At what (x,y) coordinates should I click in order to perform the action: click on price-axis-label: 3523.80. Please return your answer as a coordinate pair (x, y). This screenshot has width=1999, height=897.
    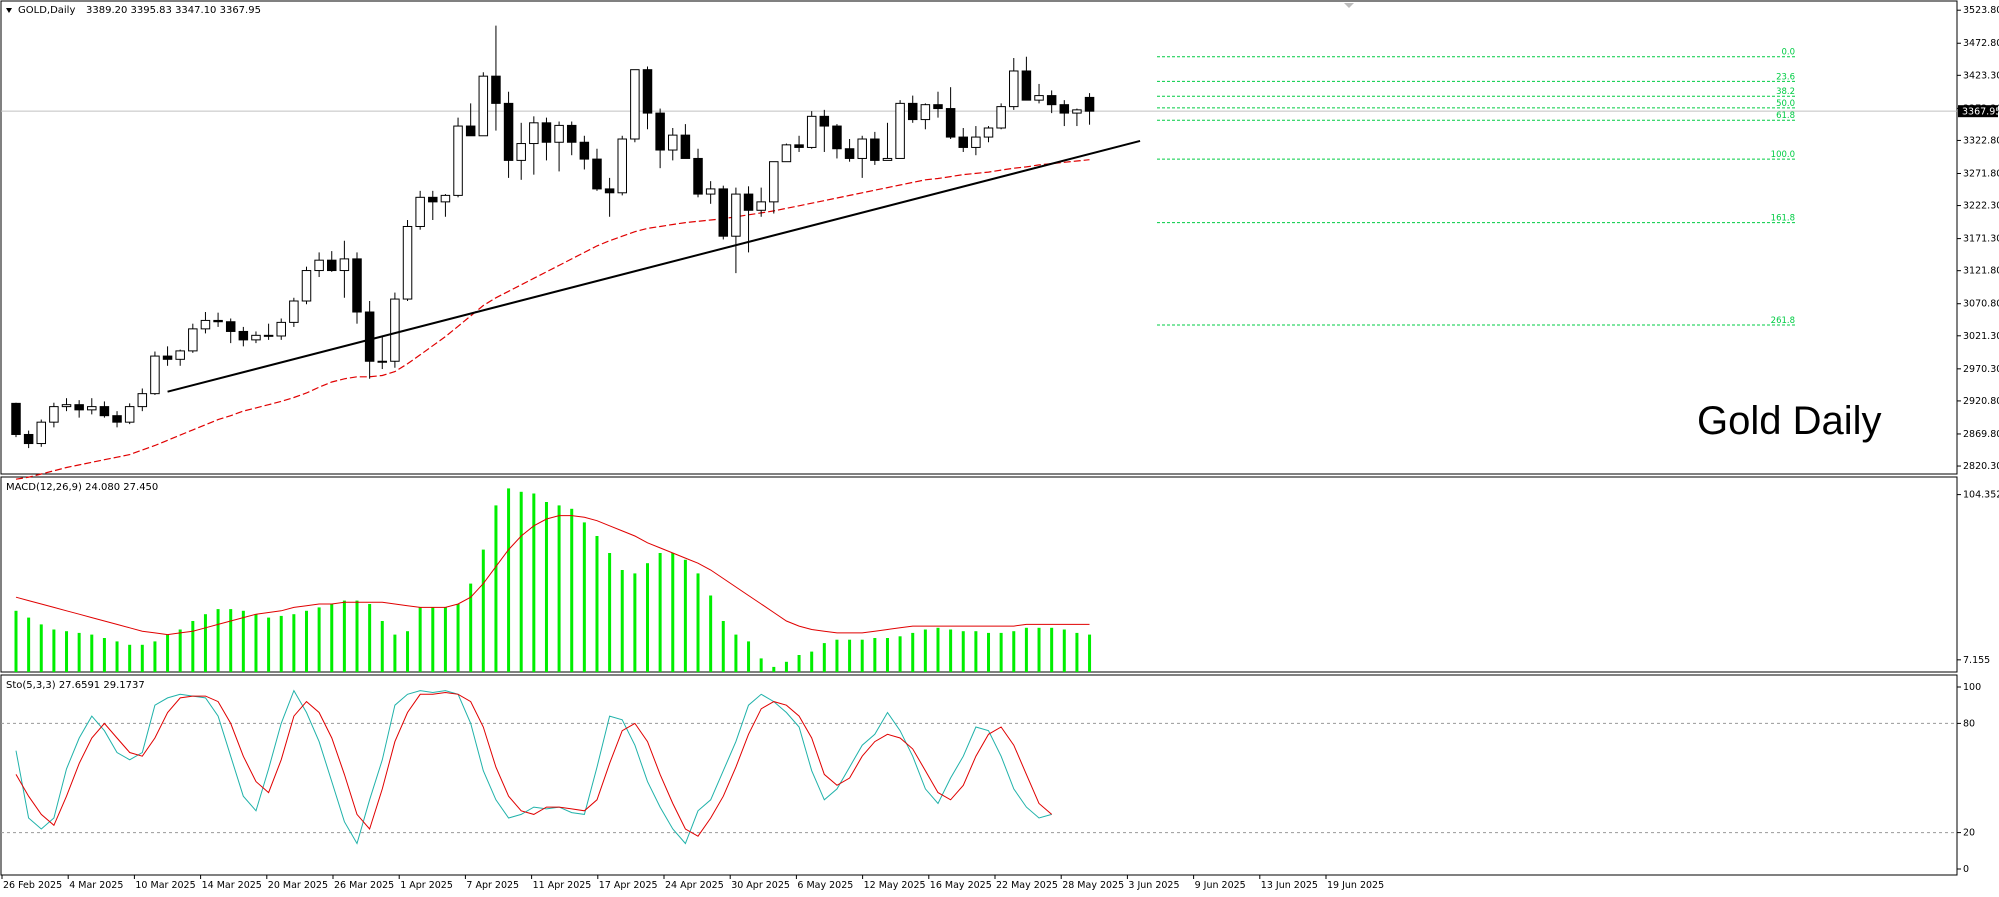
    Looking at the image, I should click on (1981, 10).